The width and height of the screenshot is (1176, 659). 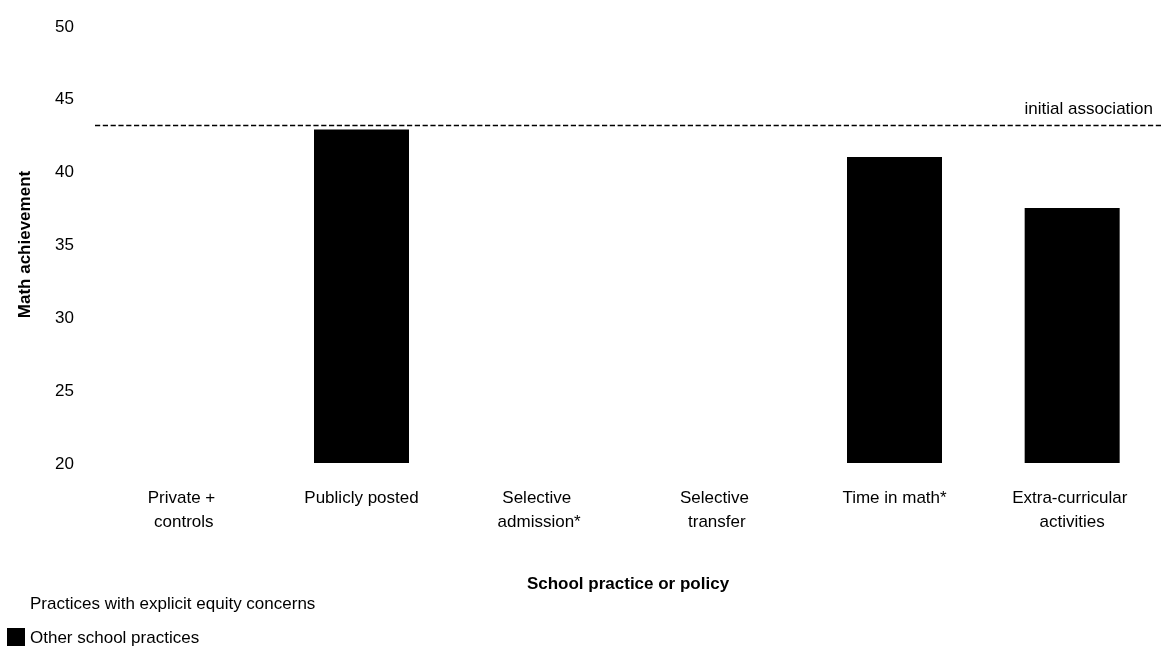 What do you see at coordinates (539, 509) in the screenshot?
I see `x-tick-label: Selective admission*` at bounding box center [539, 509].